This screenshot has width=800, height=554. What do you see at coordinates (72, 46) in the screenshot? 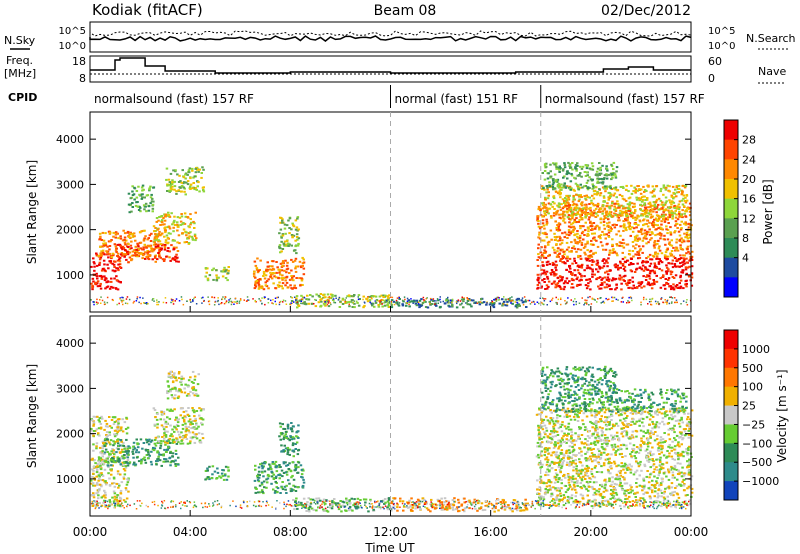
I see `nsky-tick-low: 10^0` at bounding box center [72, 46].